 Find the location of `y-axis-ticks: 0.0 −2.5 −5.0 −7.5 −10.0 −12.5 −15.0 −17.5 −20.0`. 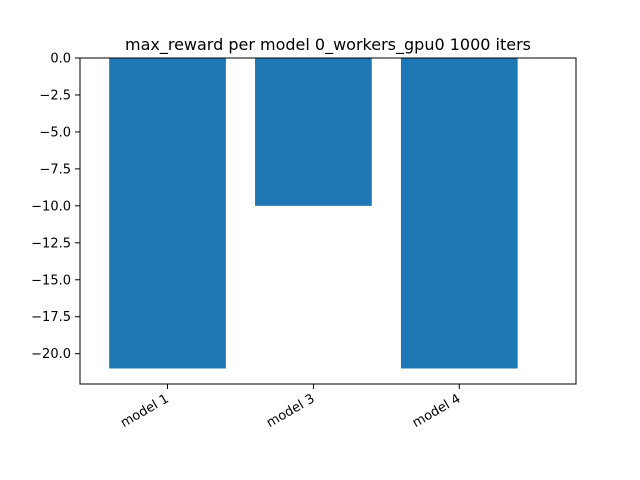

y-axis-ticks: 0.0 −2.5 −5.0 −7.5 −10.0 −12.5 −15.0 −17.5 −20.0 is located at coordinates (55, 207).